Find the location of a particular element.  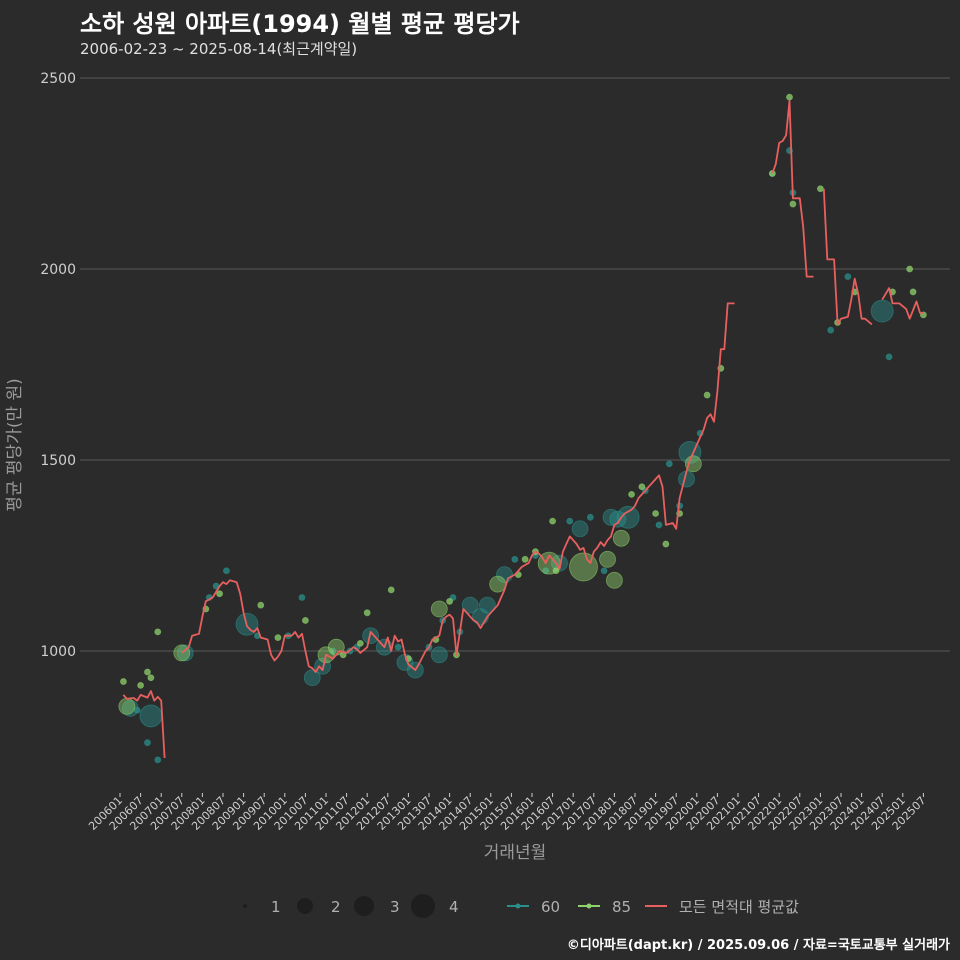

y-tick-label: 1500 is located at coordinates (58, 461).